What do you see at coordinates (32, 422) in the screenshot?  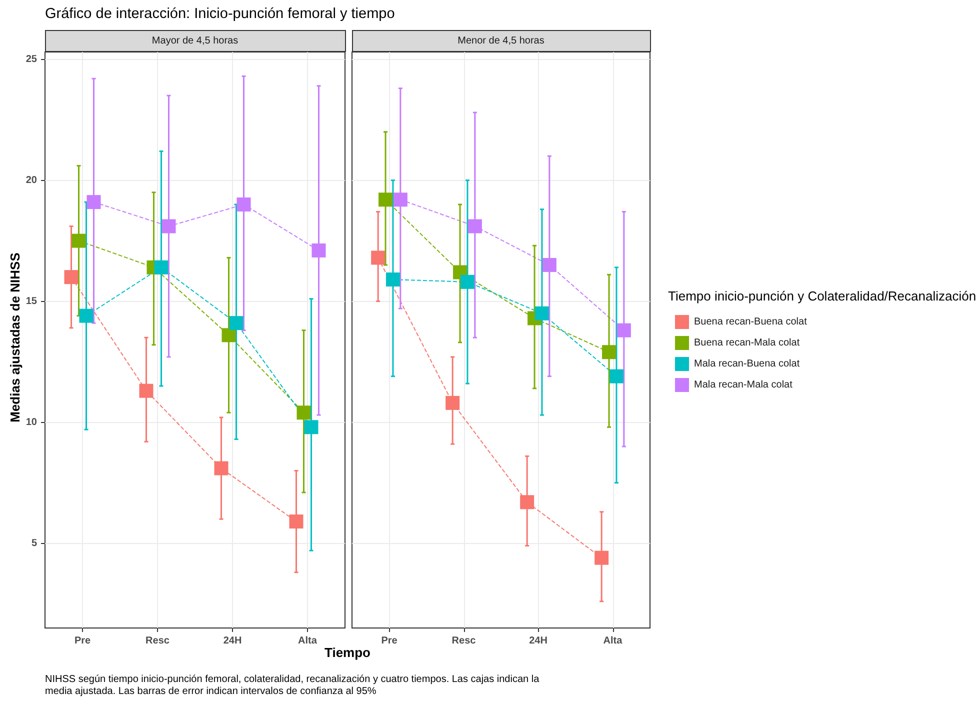 I see `y-tick-label: 10` at bounding box center [32, 422].